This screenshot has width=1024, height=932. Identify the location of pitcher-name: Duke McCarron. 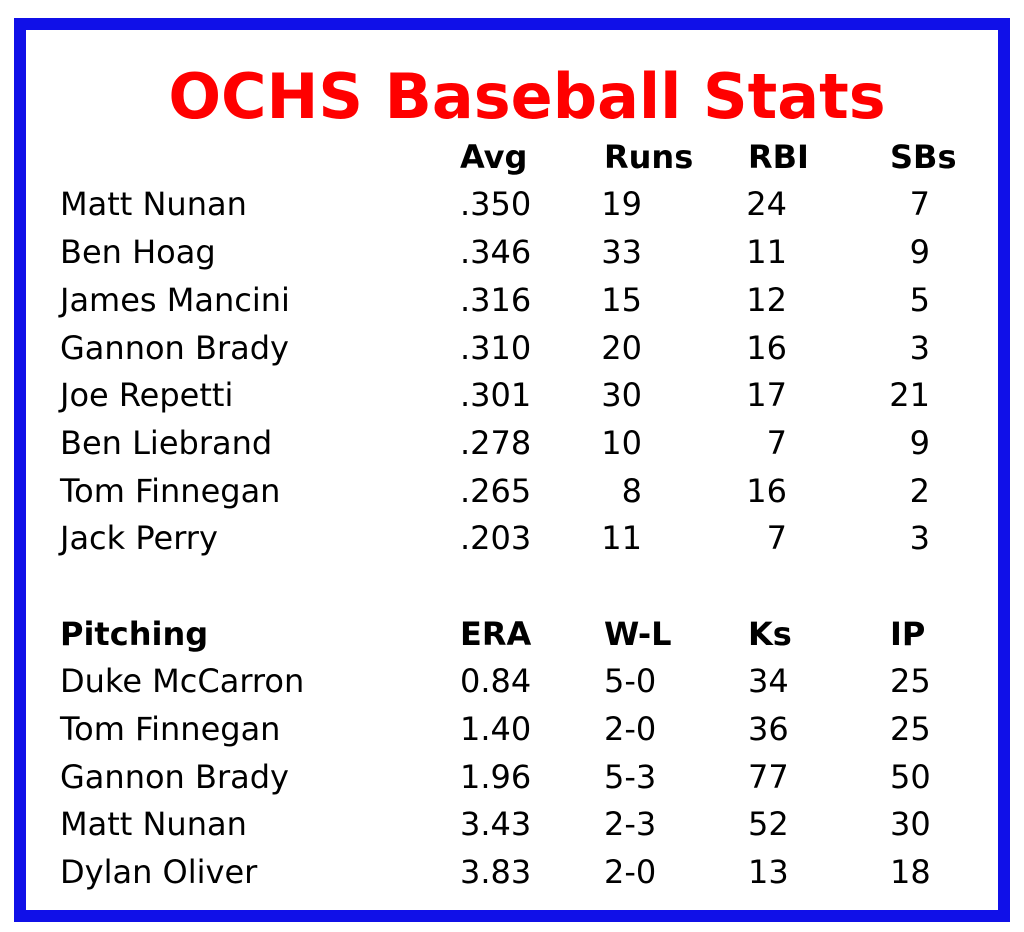
(182, 681).